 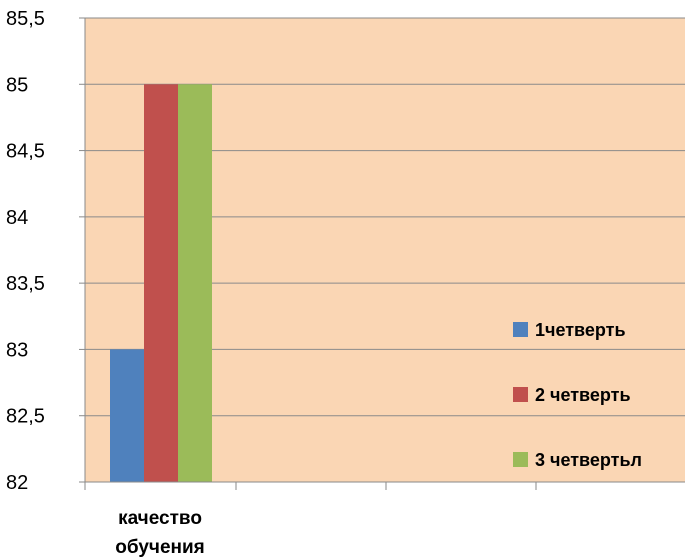 What do you see at coordinates (17, 85) in the screenshot?
I see `y-tick-label: 85` at bounding box center [17, 85].